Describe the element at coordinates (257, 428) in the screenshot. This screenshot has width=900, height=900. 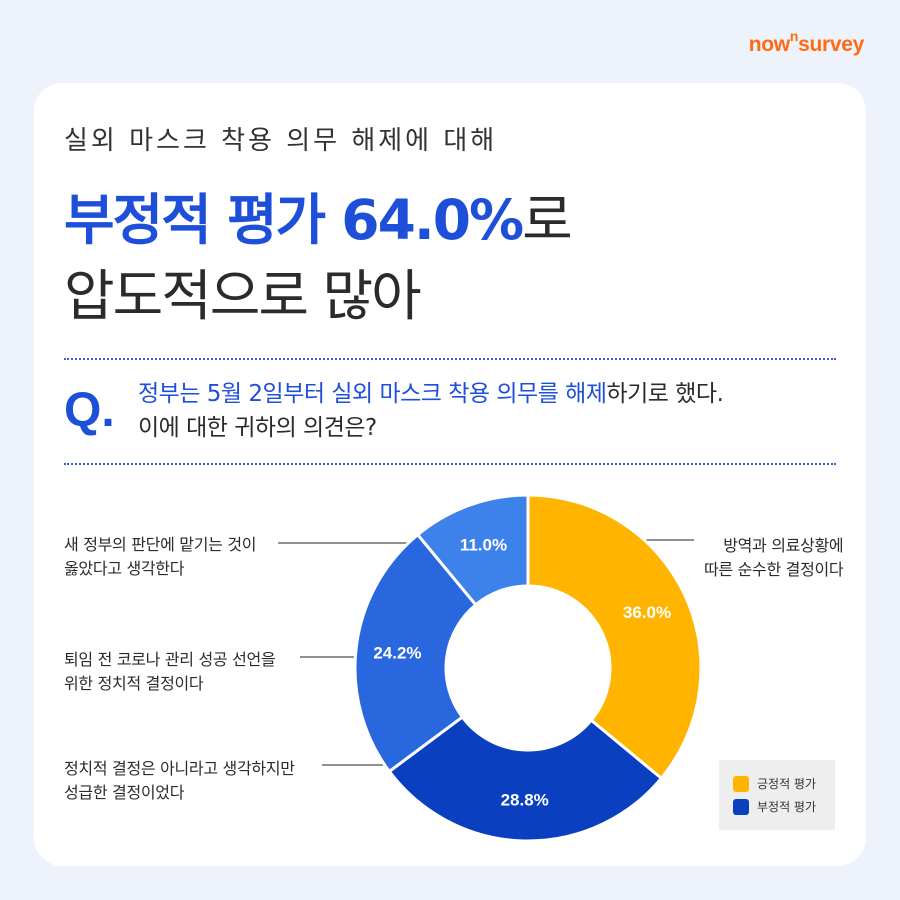
I see `question-line2: 이에 대한 귀하의 의견은?` at that location.